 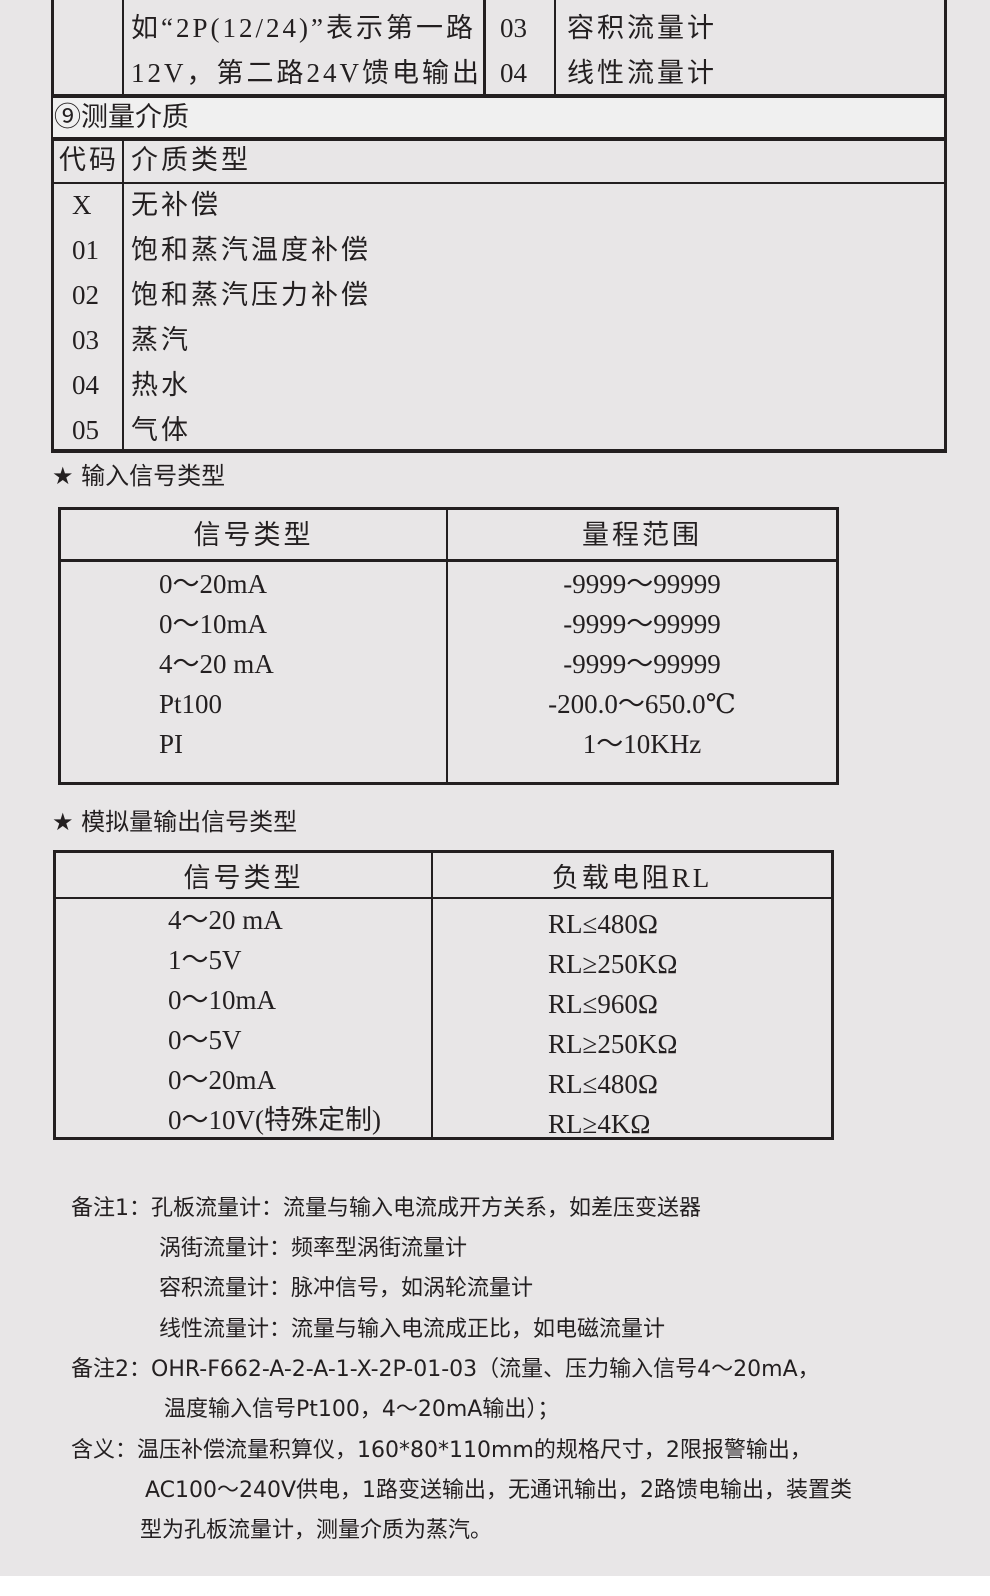 I want to click on medium-type: 热水, so click(x=161, y=385).